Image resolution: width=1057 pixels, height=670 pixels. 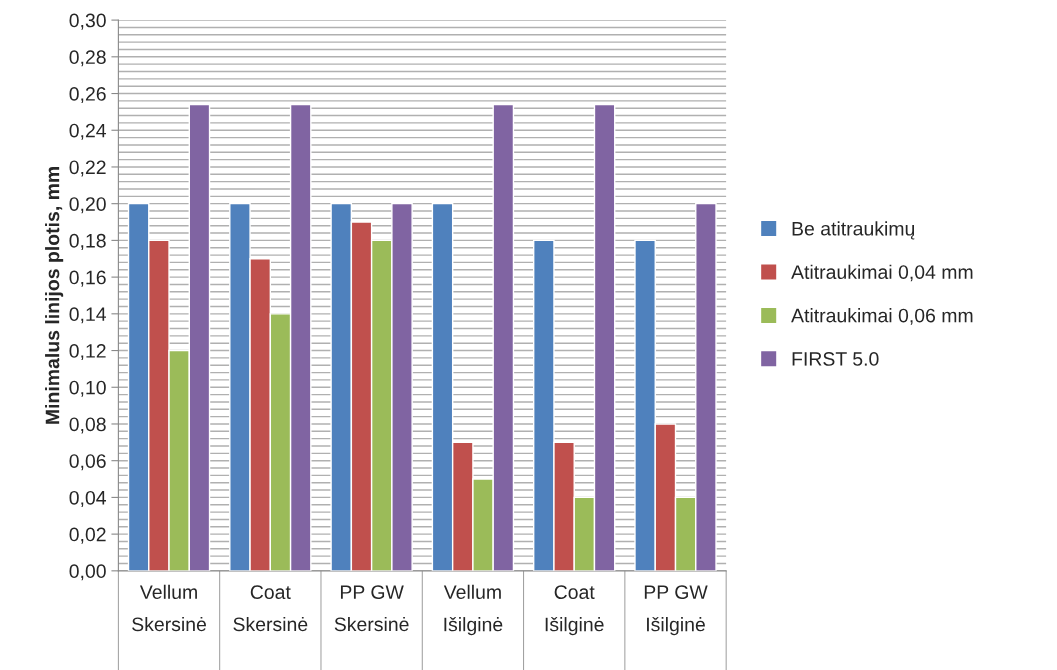 I want to click on y-tick-label: 0,10, so click(x=87, y=388).